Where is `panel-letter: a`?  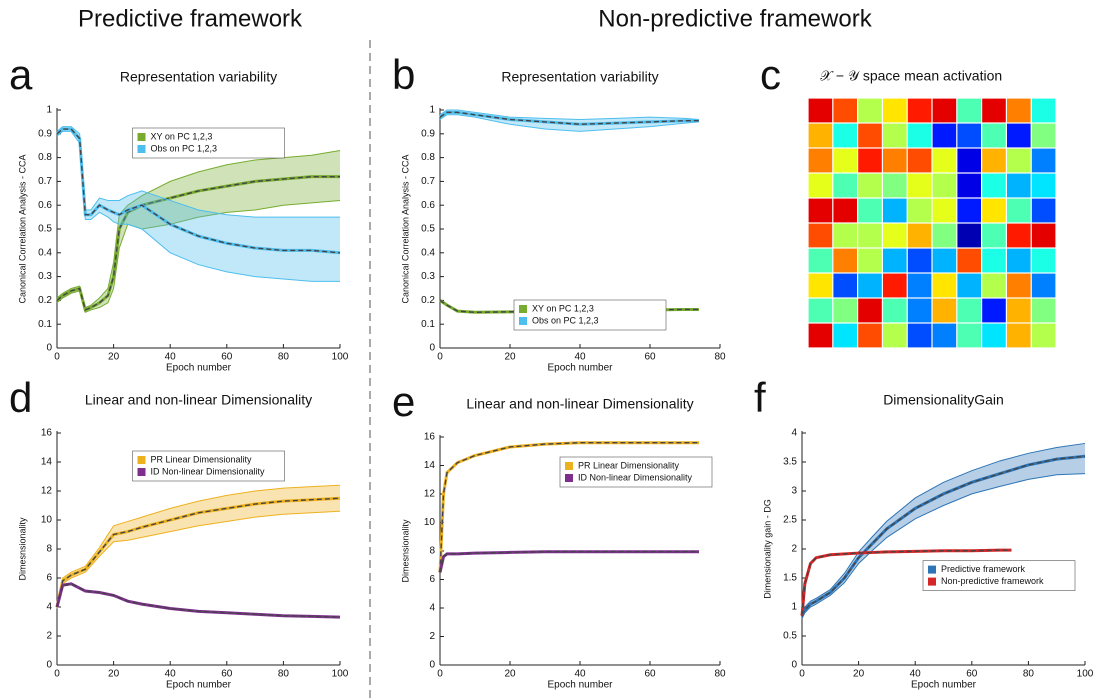
panel-letter: a is located at coordinates (21, 74).